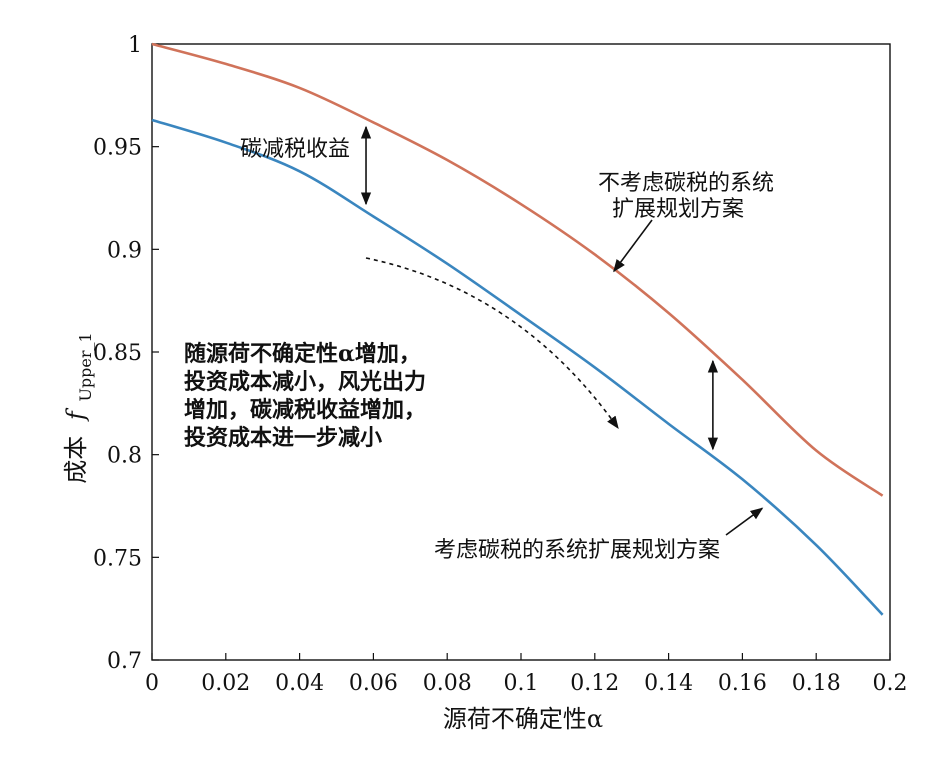 This screenshot has height=764, width=936. I want to click on note-line1: 随源荷不确定性α增加，, so click(302, 354).